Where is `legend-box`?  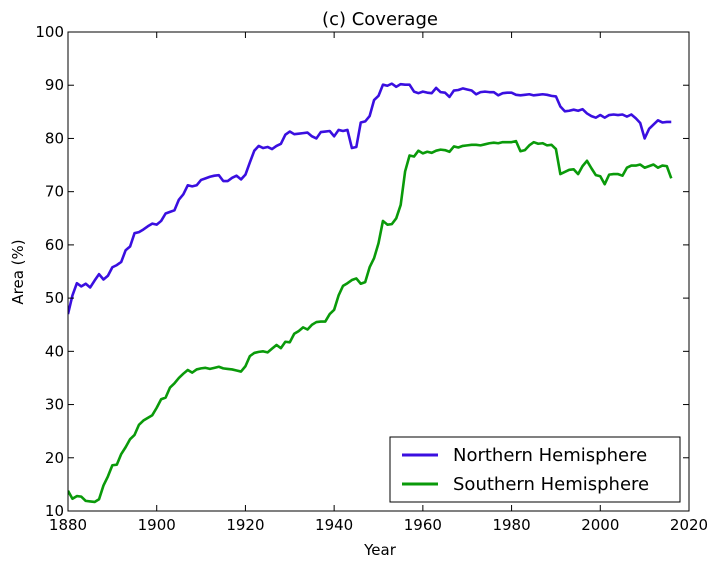 legend-box is located at coordinates (535, 469).